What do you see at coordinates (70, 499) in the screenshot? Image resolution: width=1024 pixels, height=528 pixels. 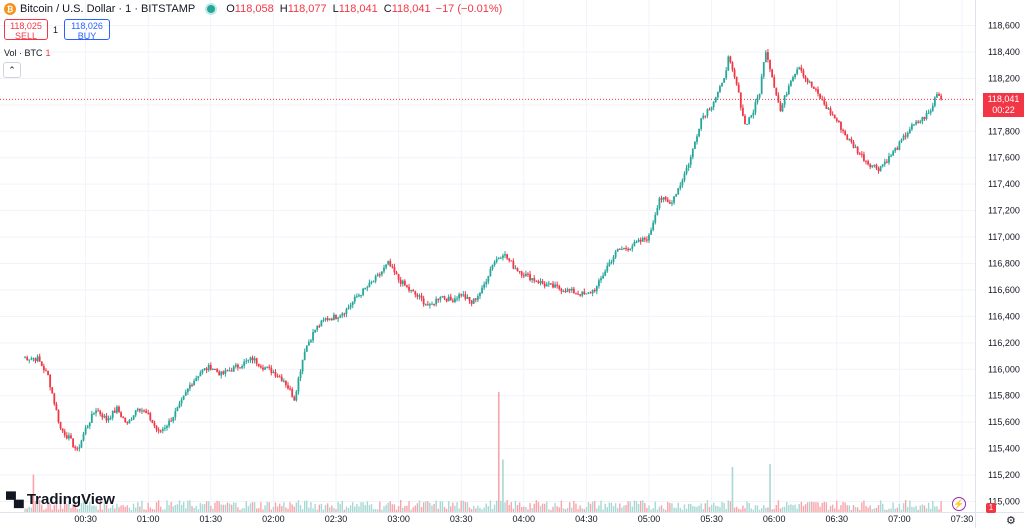 I see `tradingview-wordmark: TradingView` at bounding box center [70, 499].